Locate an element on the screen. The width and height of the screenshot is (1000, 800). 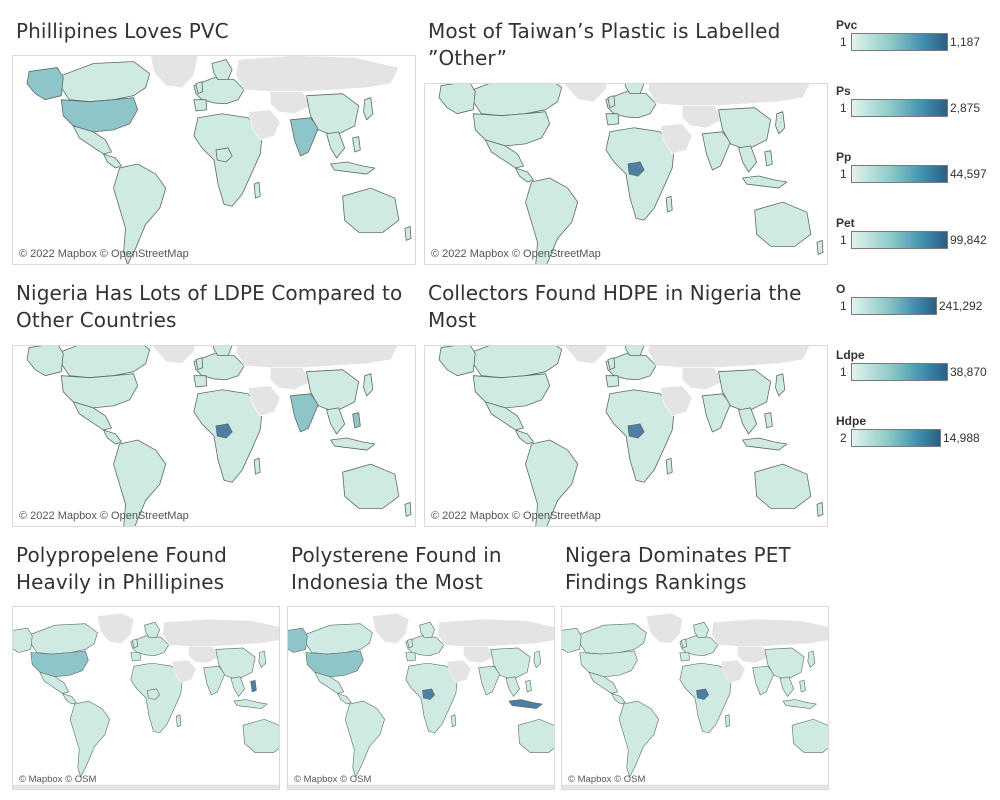
region-alaska is located at coordinates (457, 99).